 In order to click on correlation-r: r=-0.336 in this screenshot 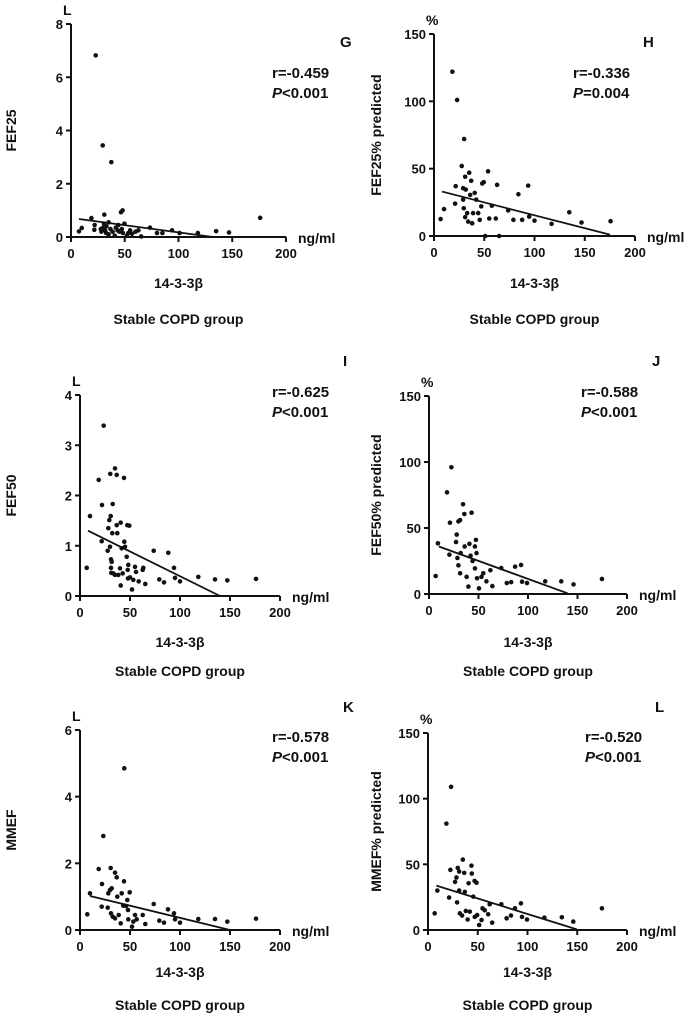, I will do `click(601, 73)`.